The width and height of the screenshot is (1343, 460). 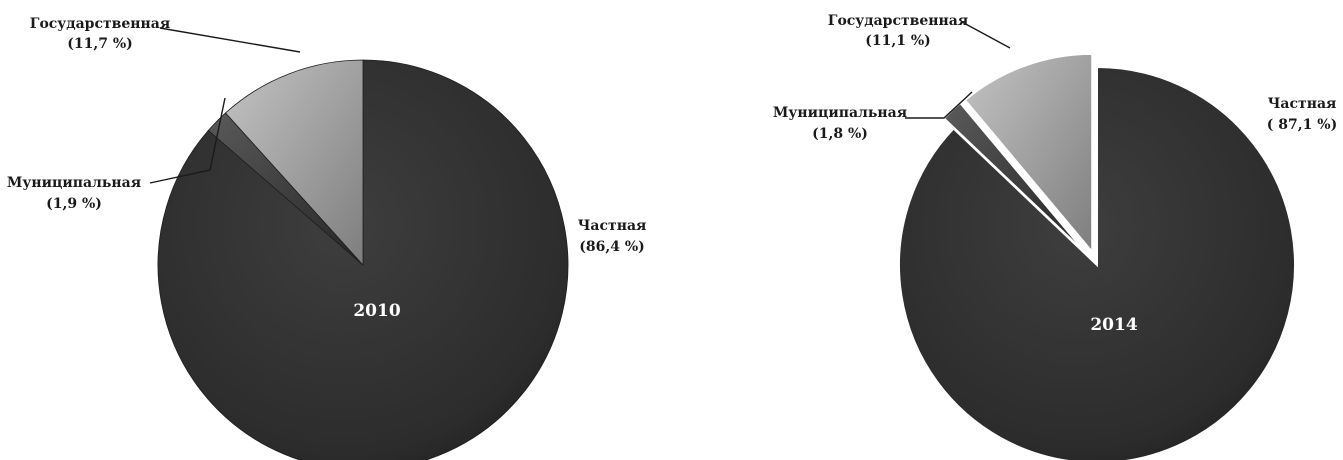 I want to click on pie-slice-state-2010, so click(x=294, y=163).